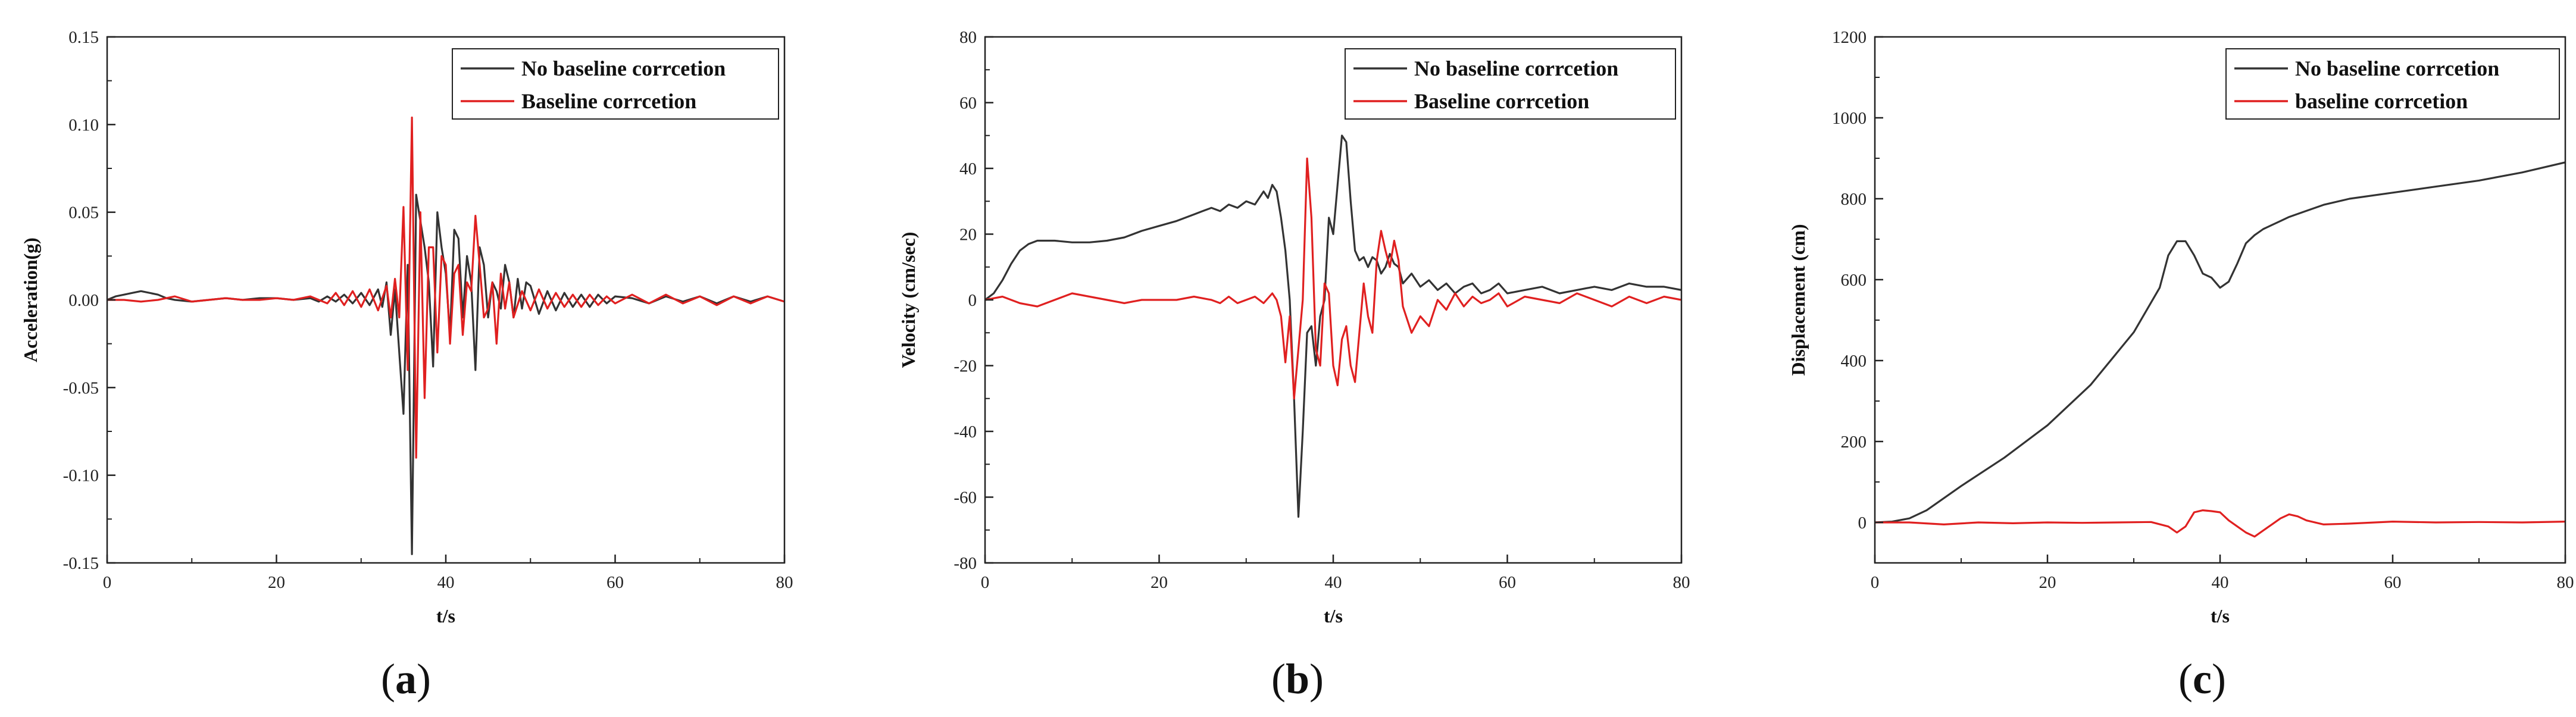 This screenshot has width=2576, height=717. What do you see at coordinates (83, 300) in the screenshot?
I see `y-tick-label: 0.00` at bounding box center [83, 300].